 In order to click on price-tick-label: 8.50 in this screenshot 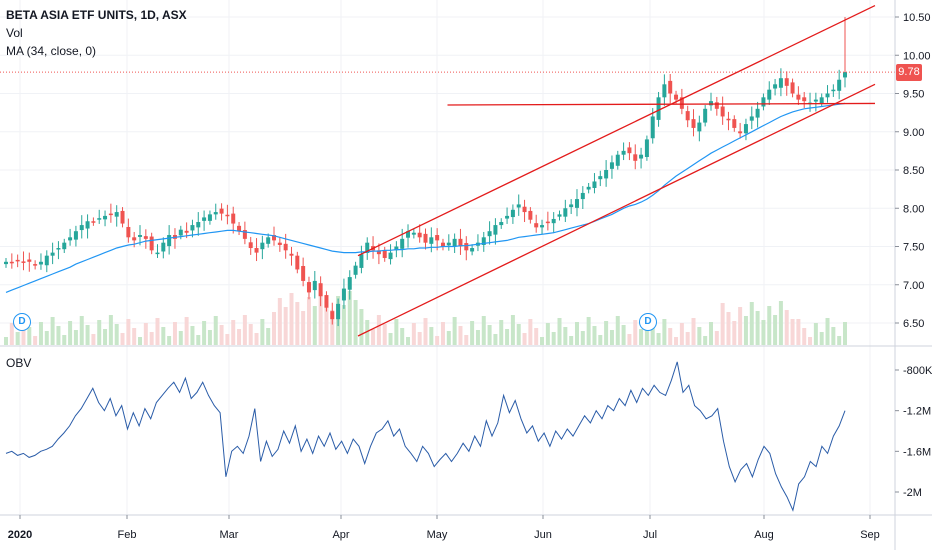, I will do `click(913, 171)`.